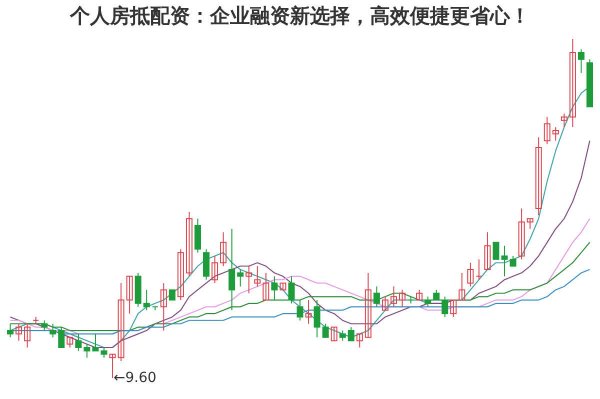 The width and height of the screenshot is (600, 399). Describe the element at coordinates (299, 16) in the screenshot. I see `chart-title: 个人房抵配资：企业融资新选择，高效便捷更省心！` at that location.